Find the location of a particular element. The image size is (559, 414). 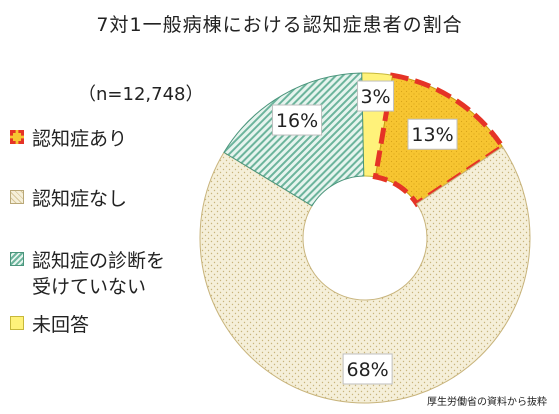

sample-size-label: （n=12,748） is located at coordinates (141, 94).